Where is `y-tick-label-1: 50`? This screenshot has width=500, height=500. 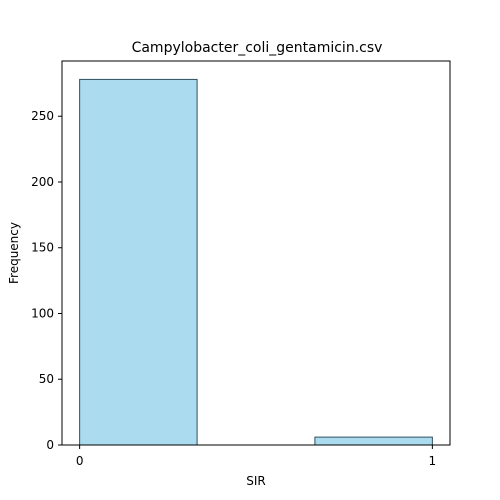
y-tick-label-1: 50 is located at coordinates (46, 379).